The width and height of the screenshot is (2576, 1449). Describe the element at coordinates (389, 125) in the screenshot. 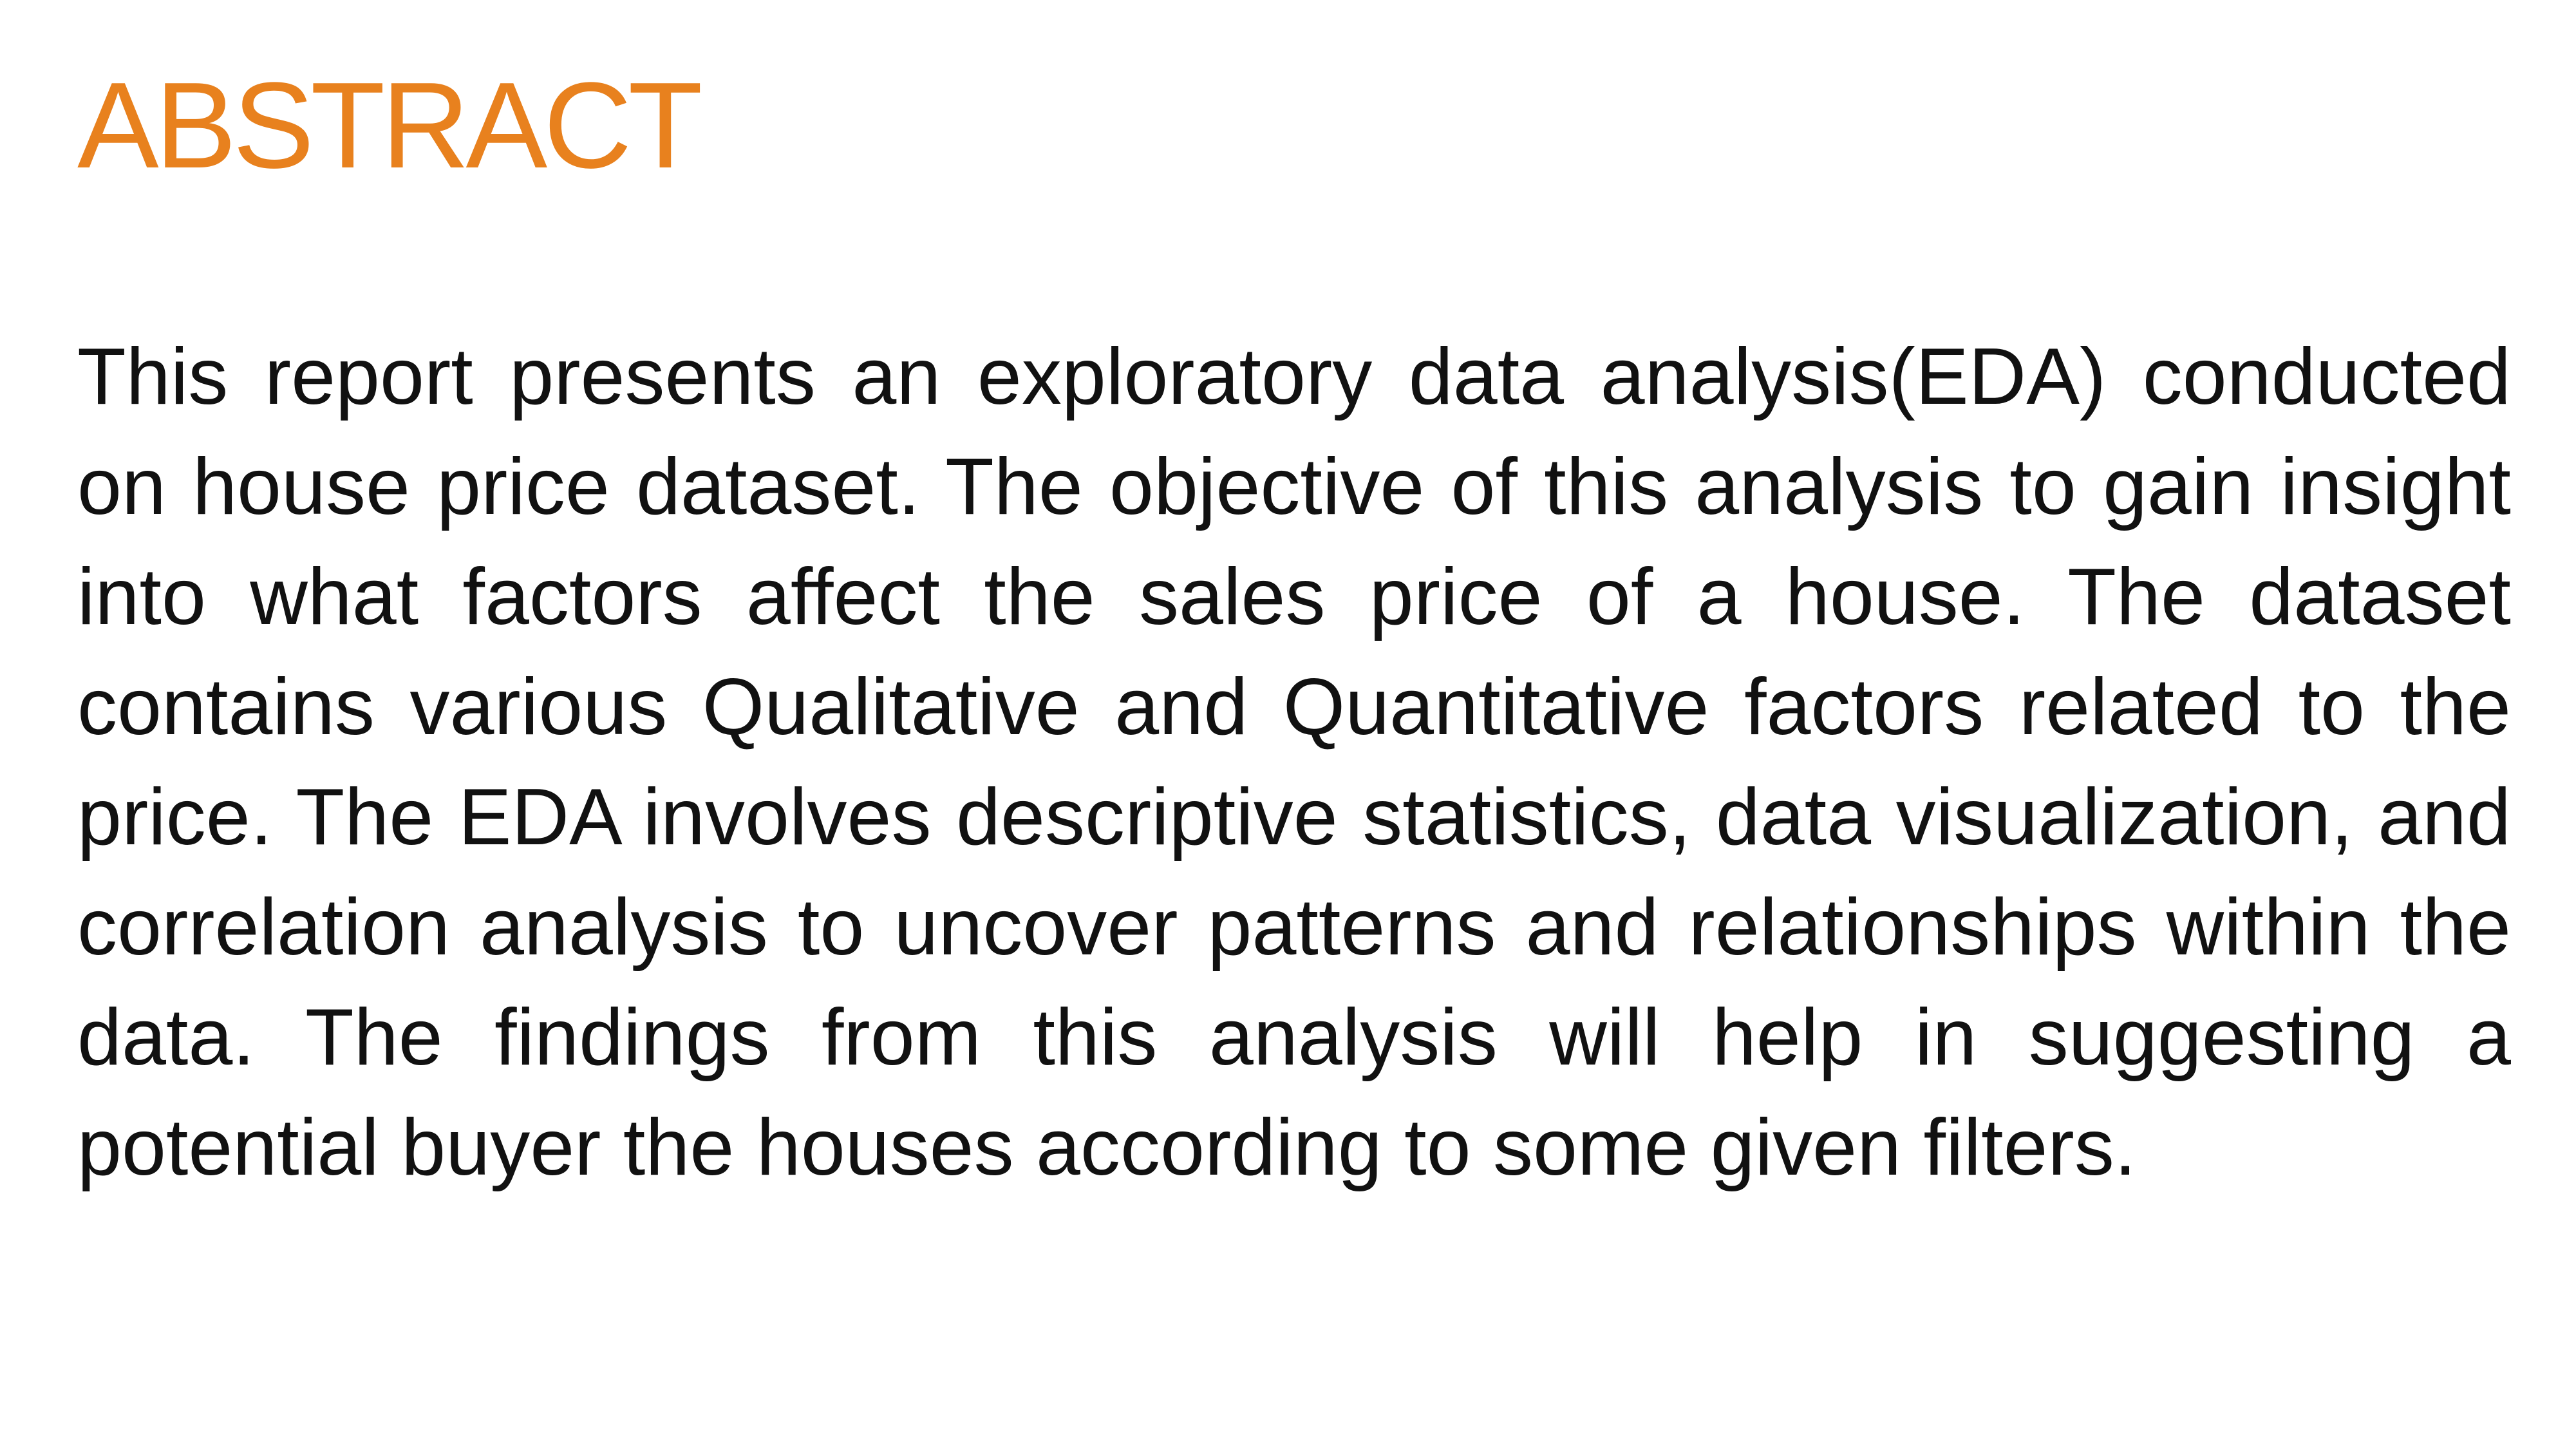

I see `slide-title: ABSTRACT` at that location.